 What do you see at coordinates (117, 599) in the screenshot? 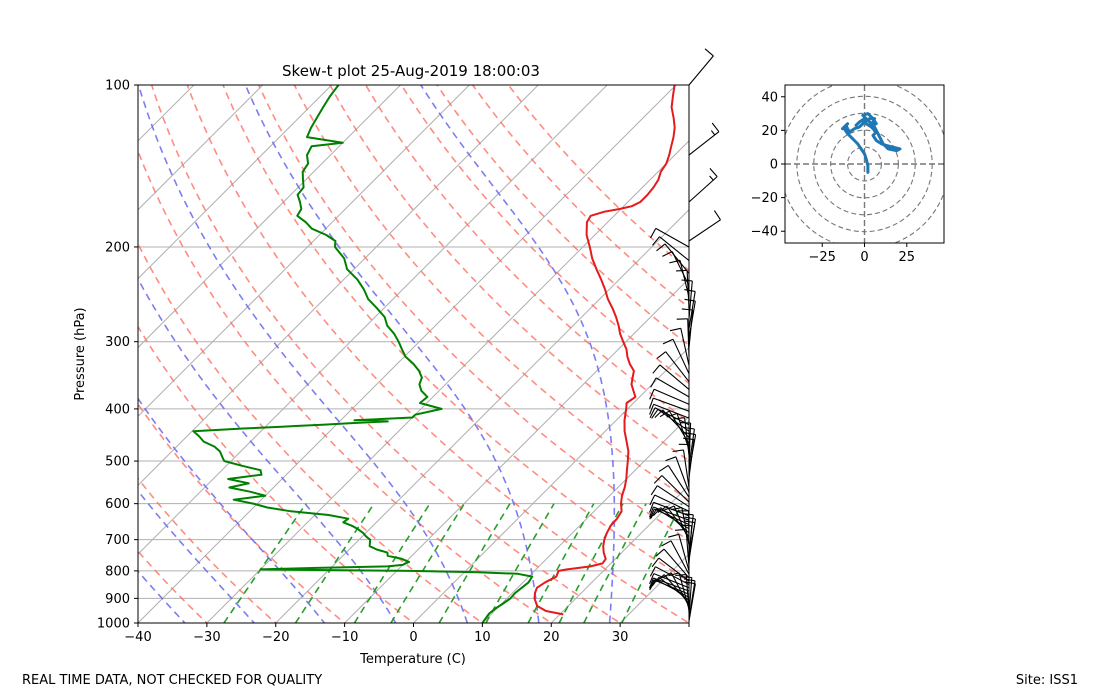
I see `y-tick-label: 900` at bounding box center [117, 599].